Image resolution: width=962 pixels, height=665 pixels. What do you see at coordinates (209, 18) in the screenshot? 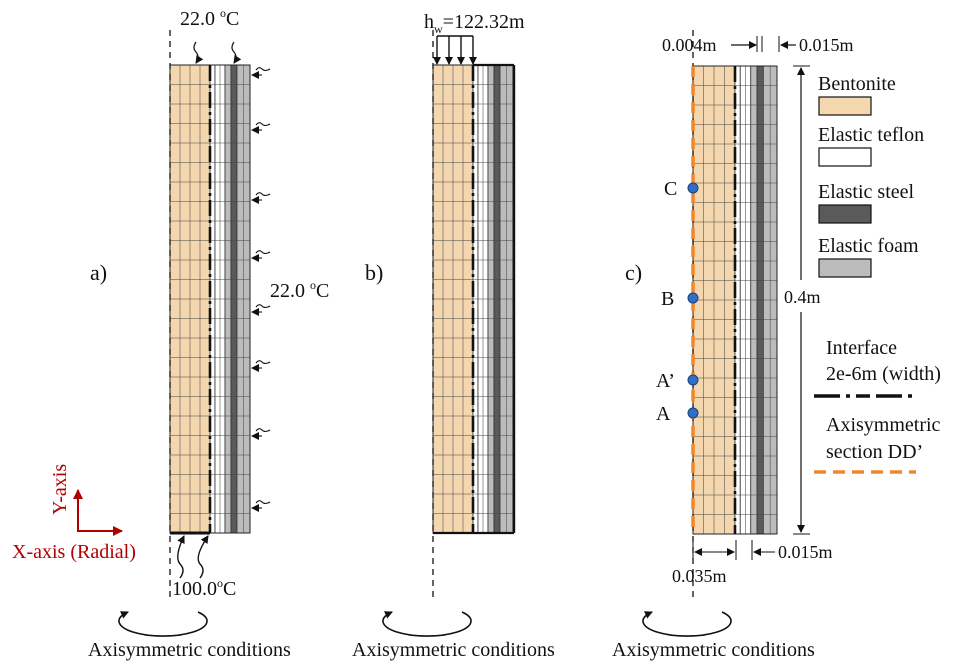
I see `top-temperature: 22.0 oC` at bounding box center [209, 18].